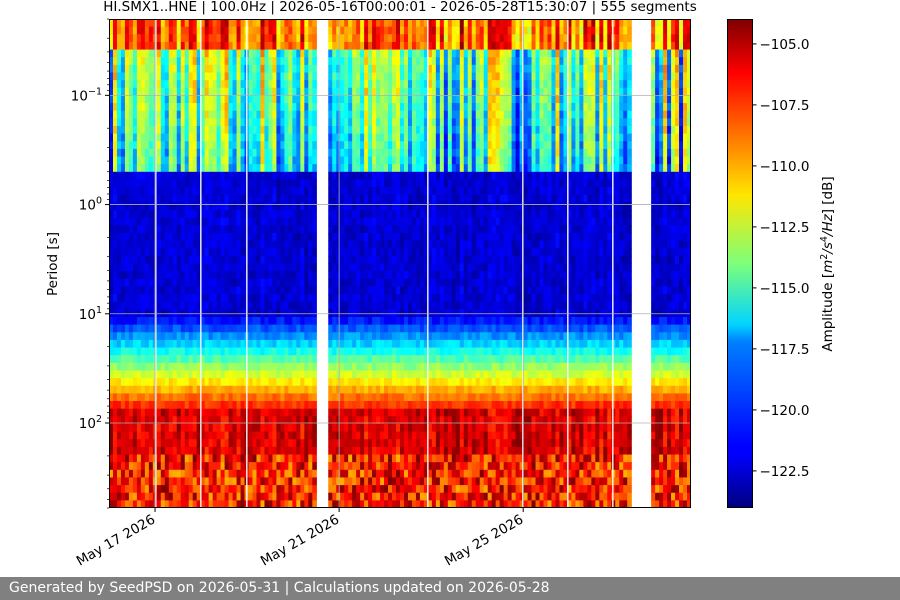  I want to click on y-tick-label: 10⁻¹, so click(86, 95).